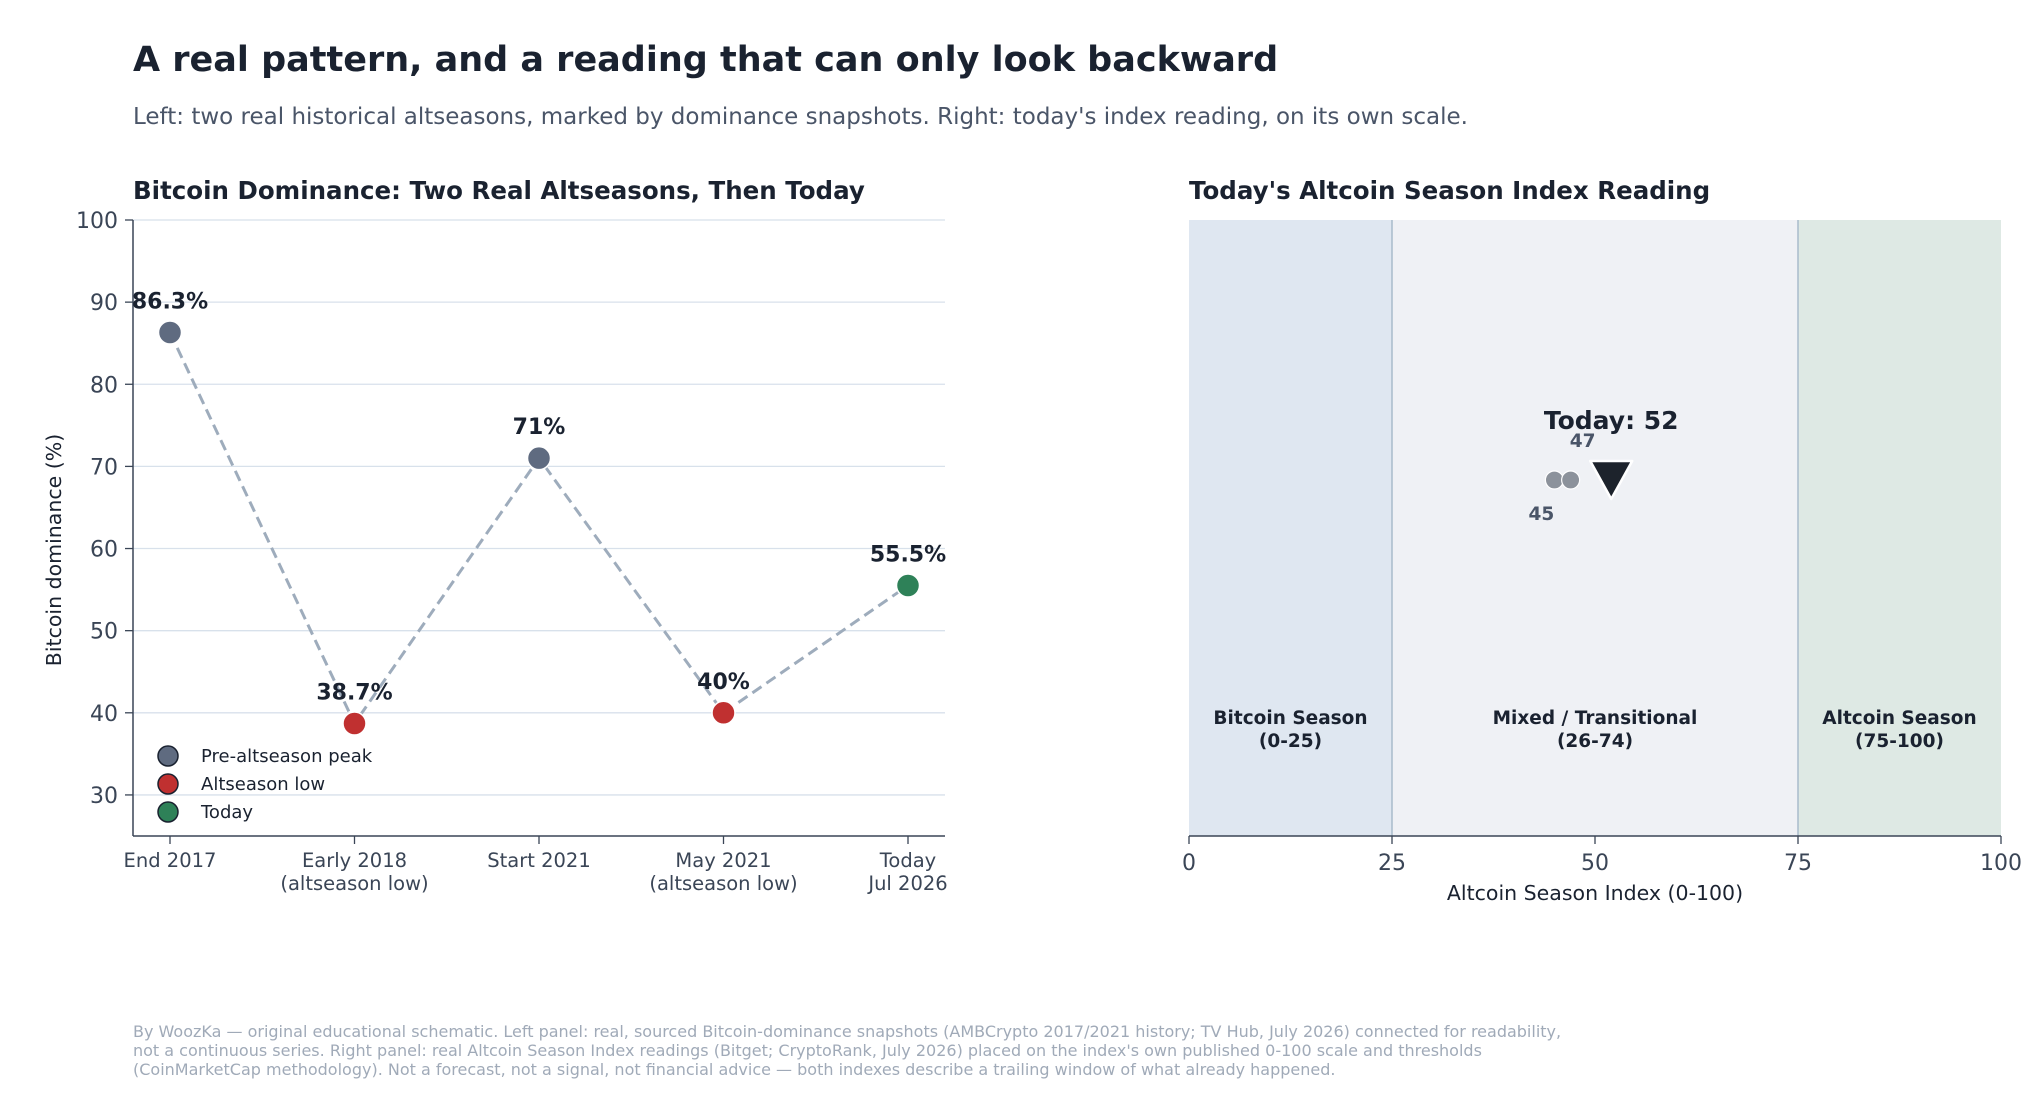 The image size is (2040, 1095). What do you see at coordinates (1899, 730) in the screenshot?
I see `zone-label: Altcoin Season (75-100)` at bounding box center [1899, 730].